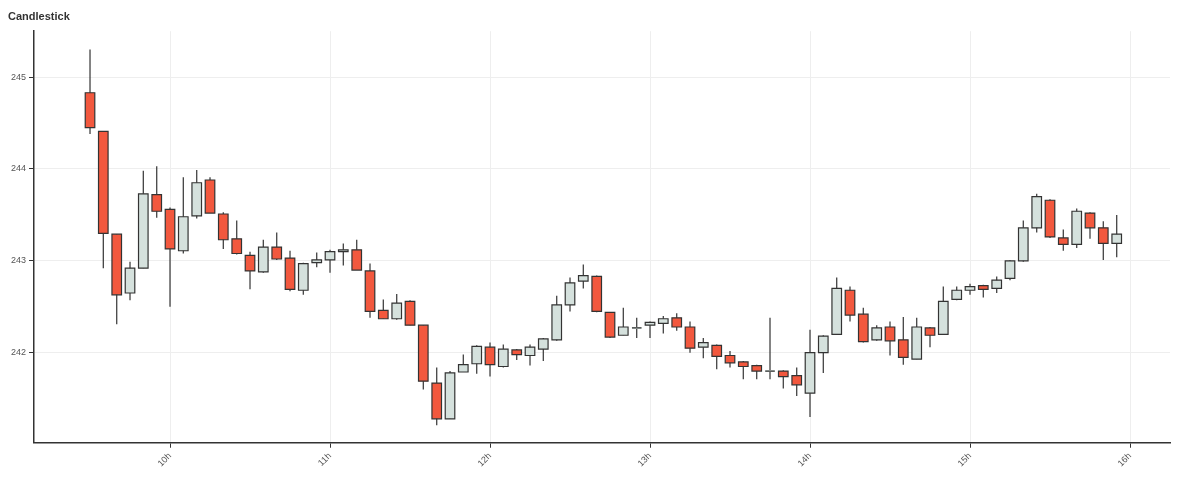  I want to click on y-tick-label: 244, so click(18, 168).